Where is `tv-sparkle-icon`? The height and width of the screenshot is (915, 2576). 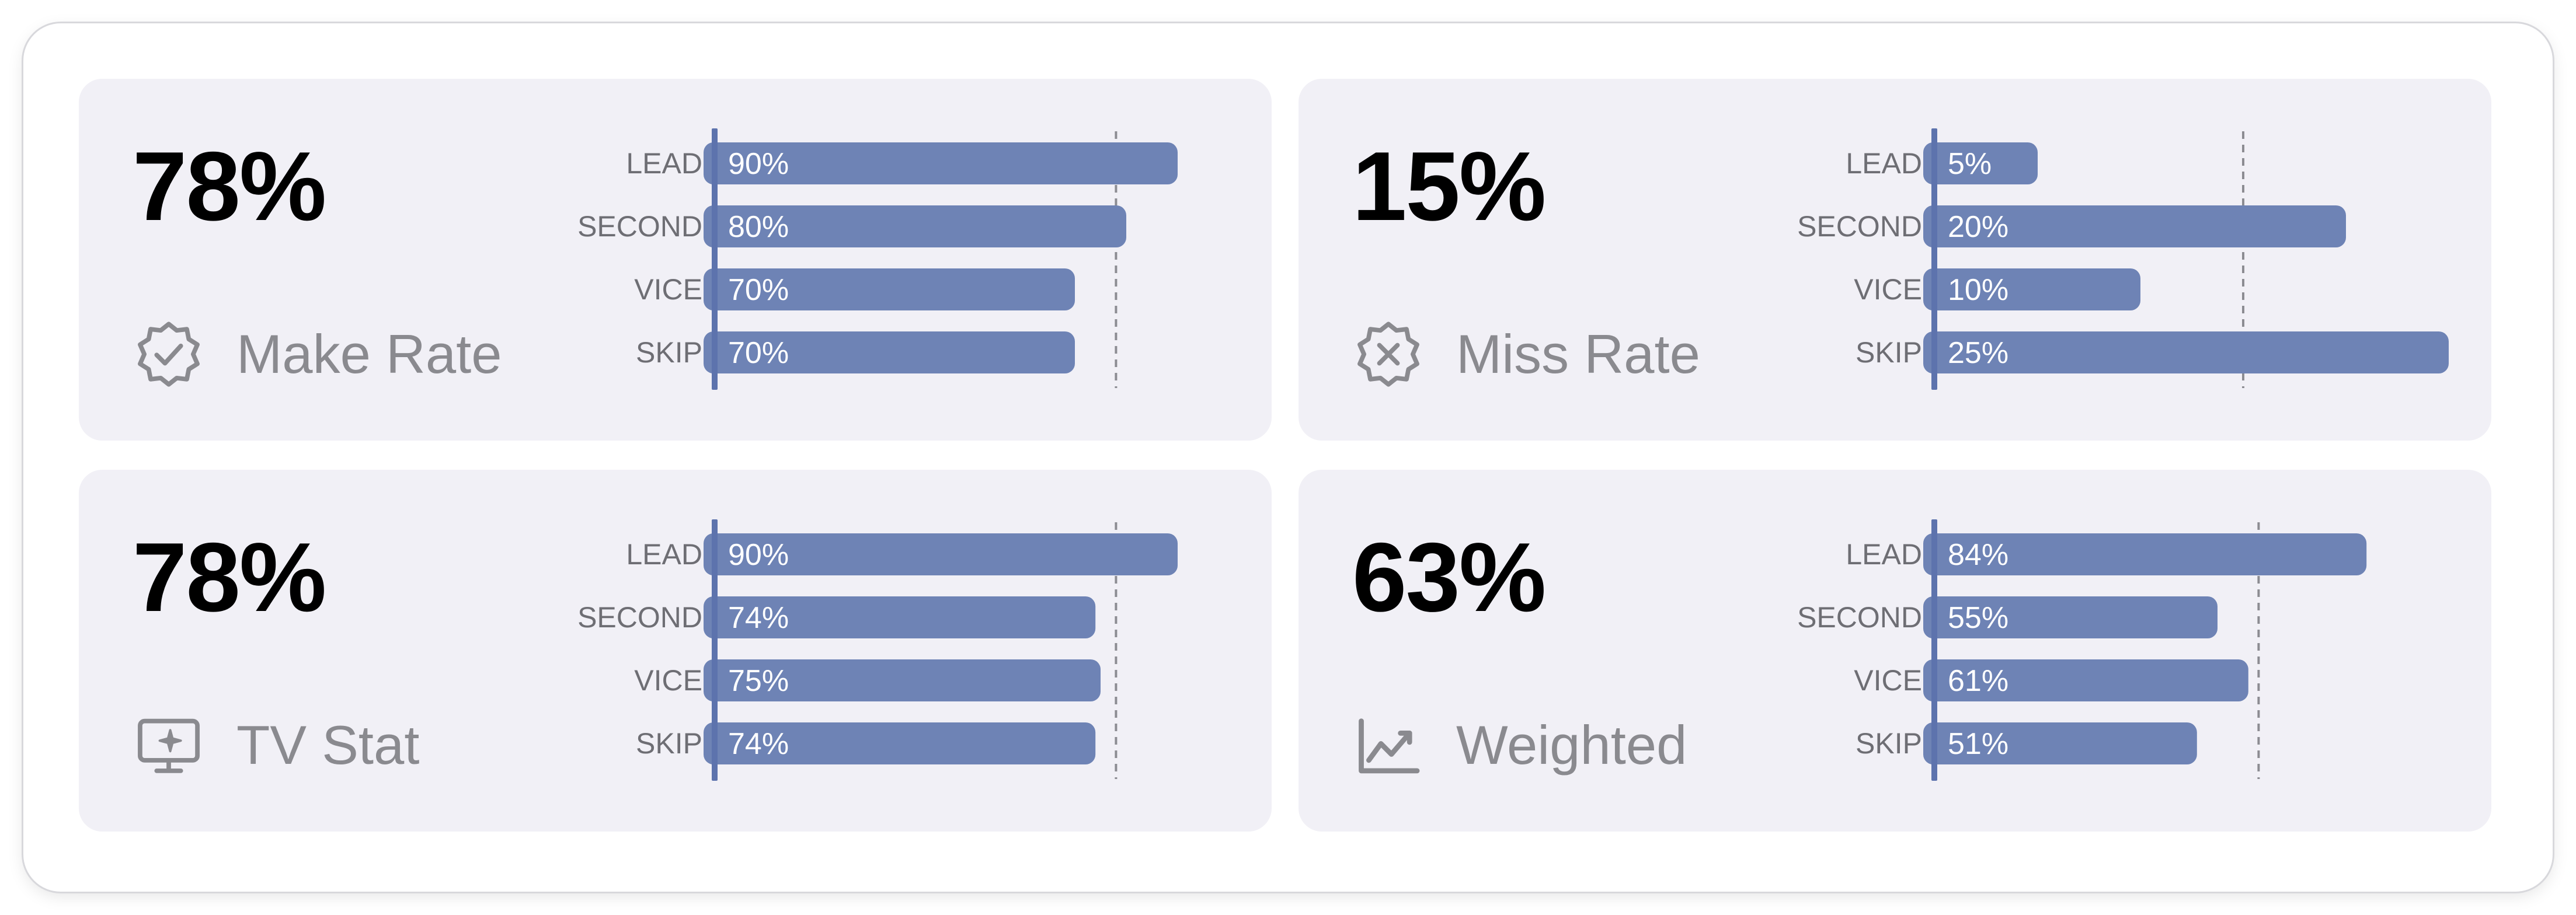
tv-sparkle-icon is located at coordinates (169, 745).